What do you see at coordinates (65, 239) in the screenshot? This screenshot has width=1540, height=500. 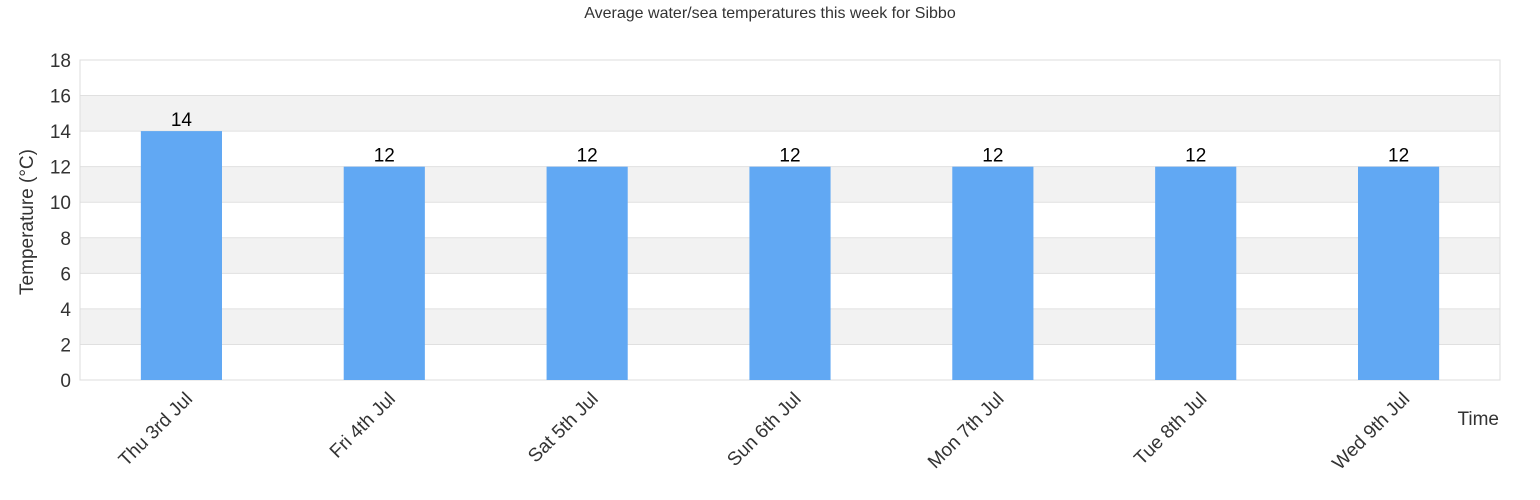 I see `y-tick-label: 8` at bounding box center [65, 239].